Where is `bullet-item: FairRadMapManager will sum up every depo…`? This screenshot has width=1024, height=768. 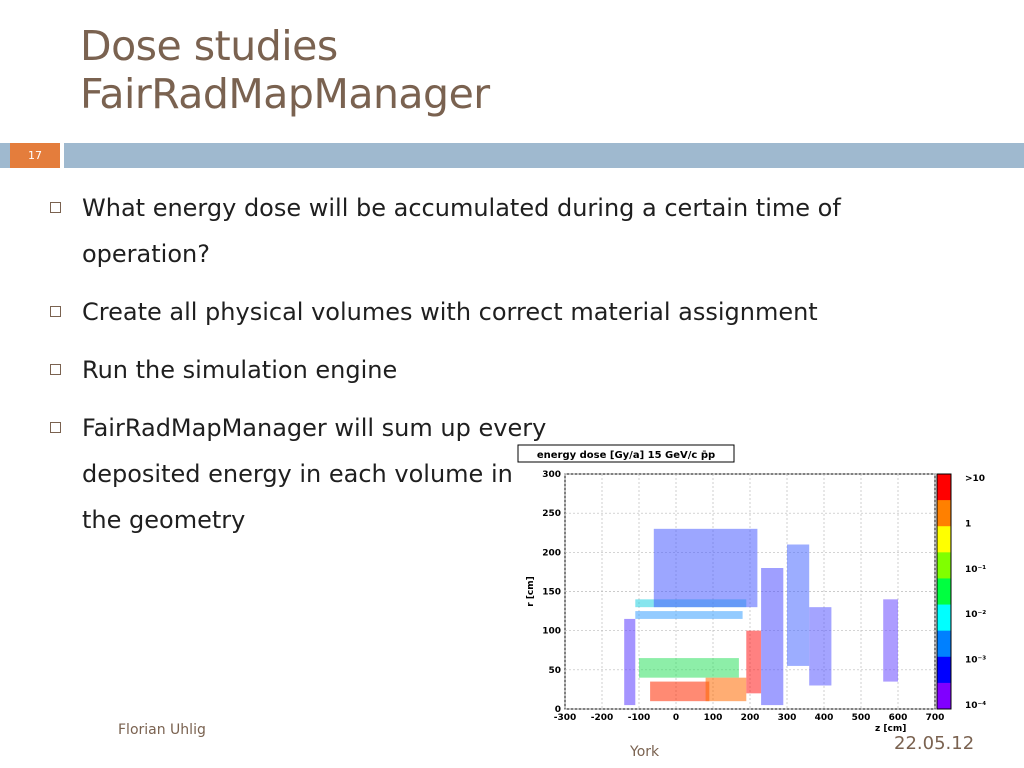 bullet-item: FairRadMapManager will sum up every depo… is located at coordinates (301, 474).